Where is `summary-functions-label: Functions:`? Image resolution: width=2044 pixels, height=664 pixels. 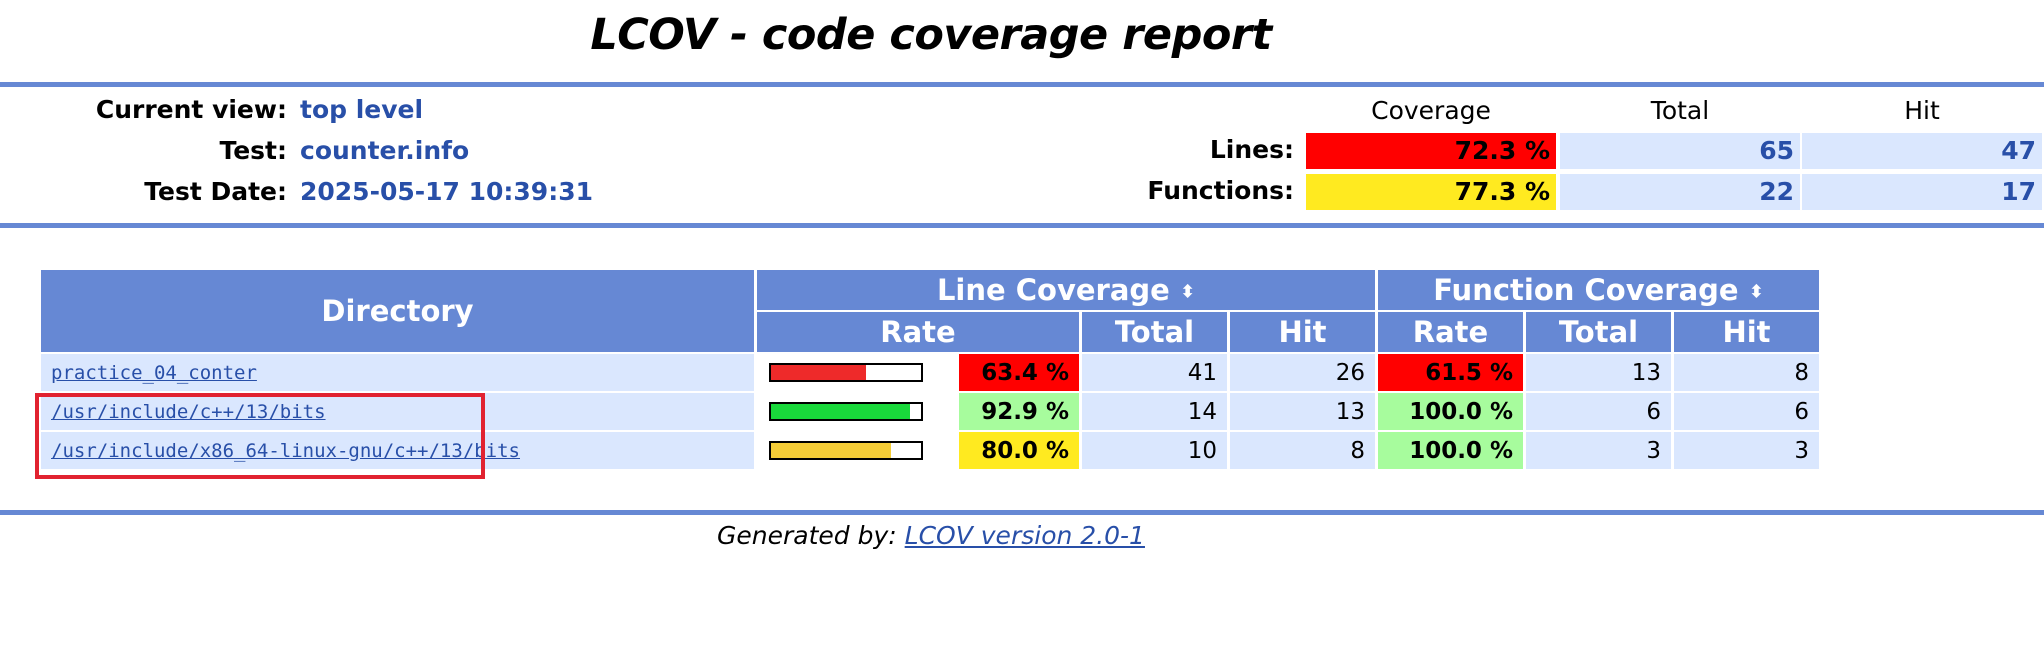 summary-functions-label: Functions: is located at coordinates (1220, 190).